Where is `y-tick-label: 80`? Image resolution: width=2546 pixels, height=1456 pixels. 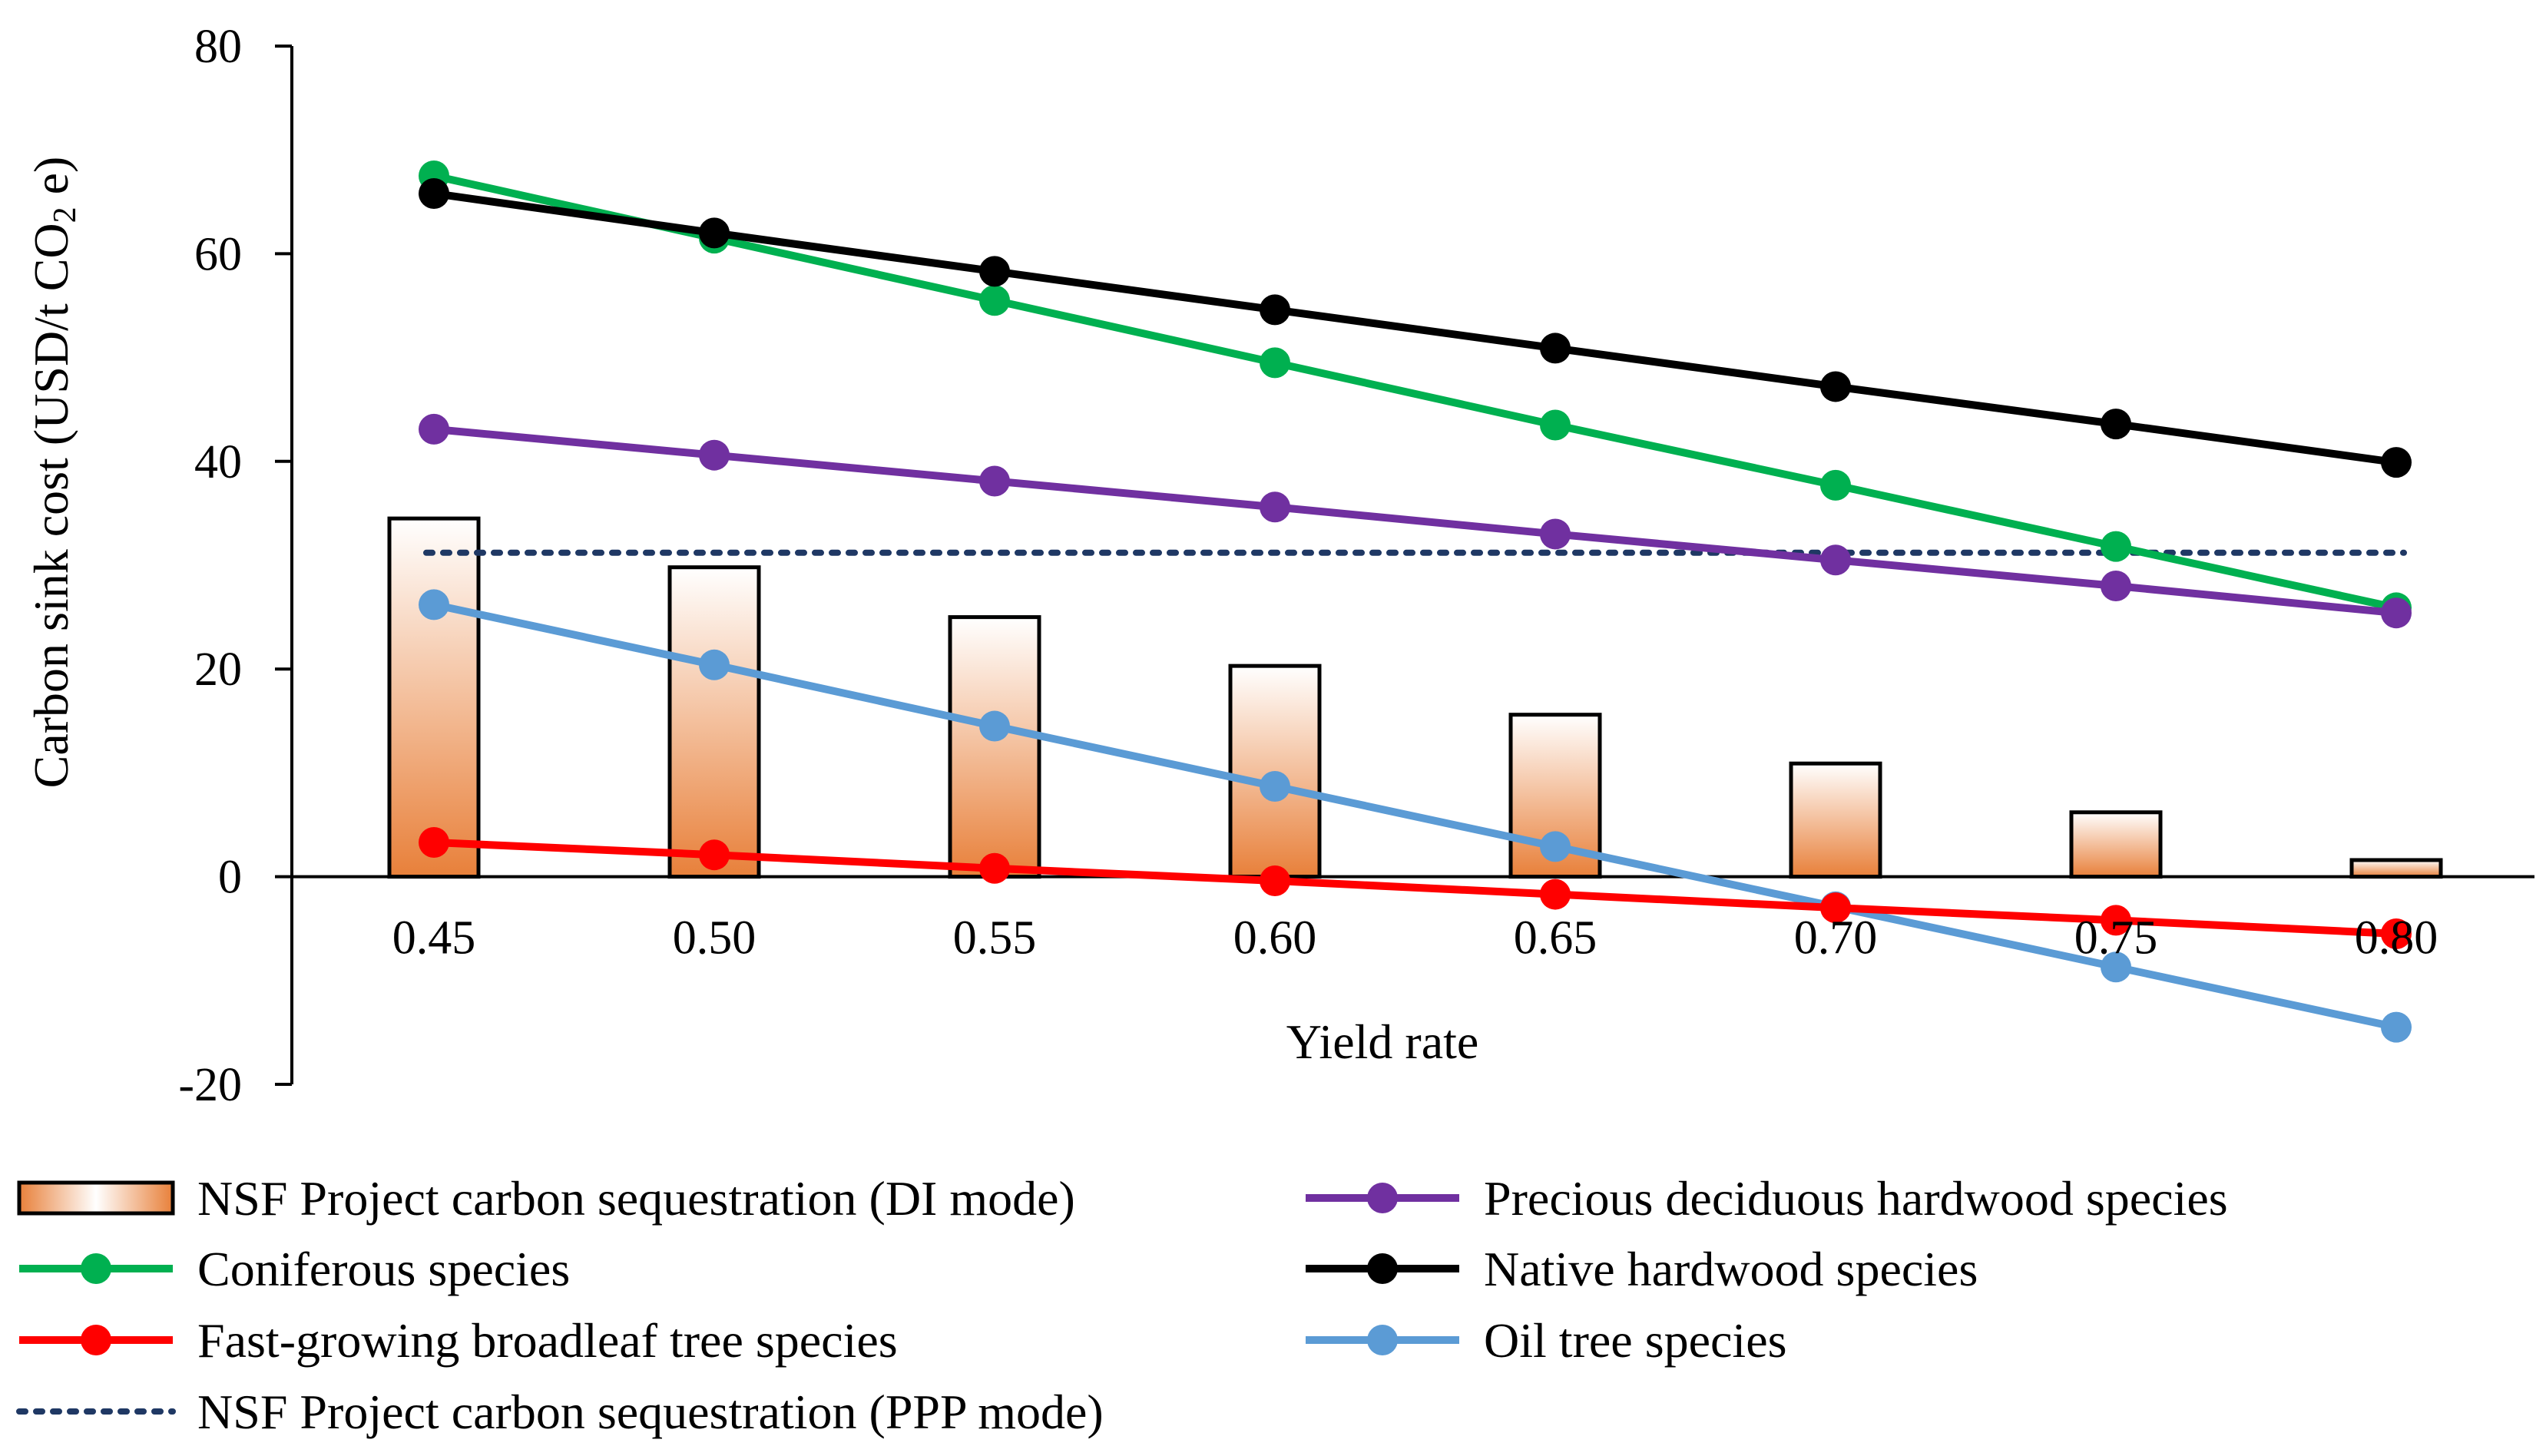
y-tick-label: 80 is located at coordinates (218, 47).